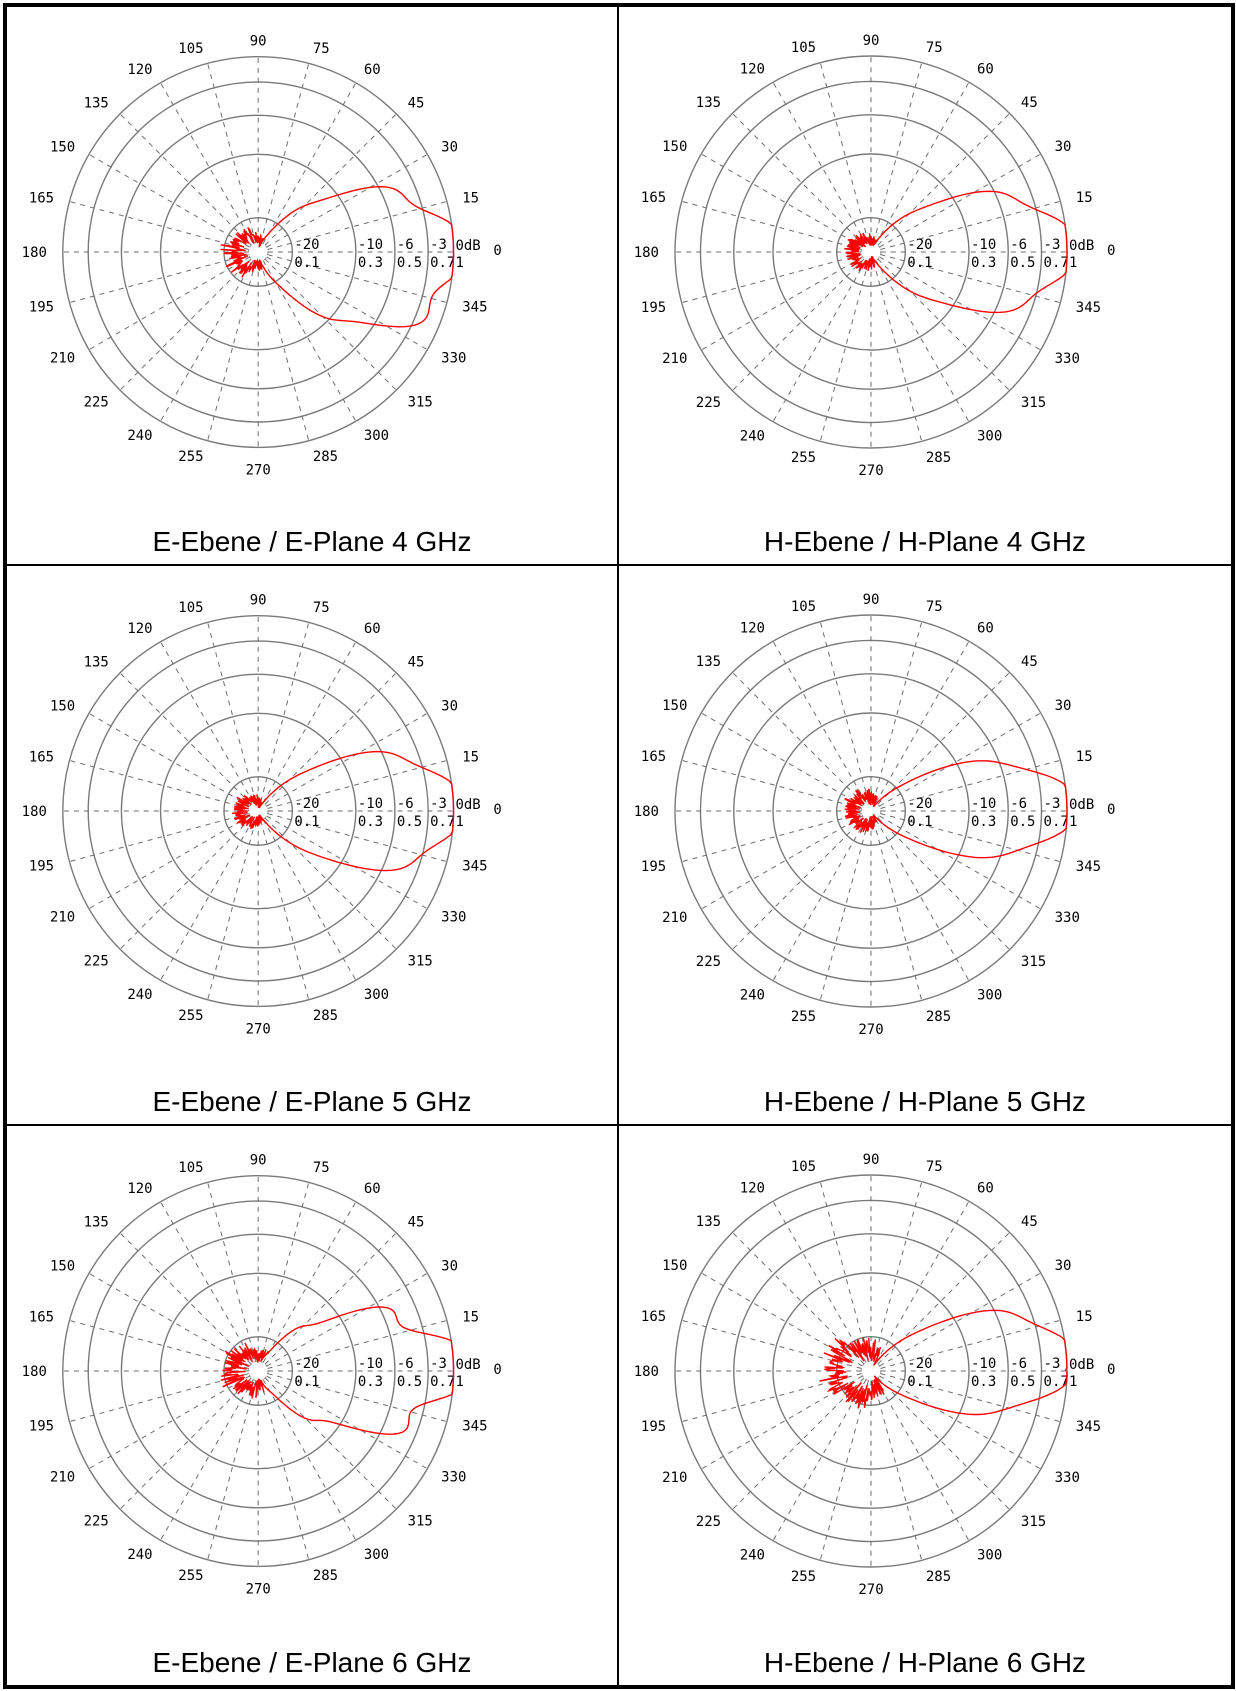  I want to click on angle-label: 165, so click(41, 758).